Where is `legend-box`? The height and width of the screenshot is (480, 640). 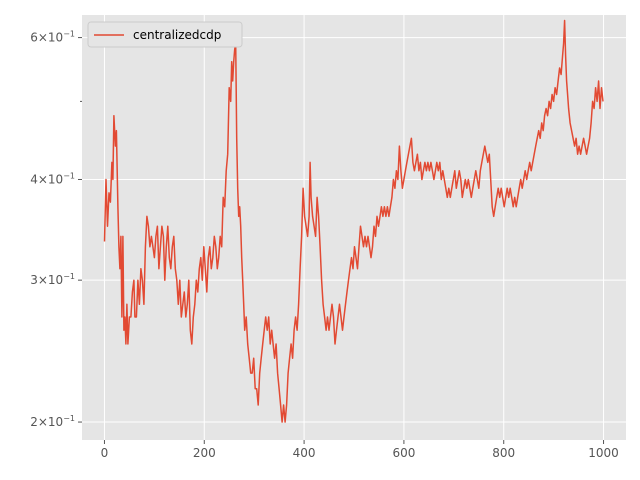 legend-box is located at coordinates (165, 34).